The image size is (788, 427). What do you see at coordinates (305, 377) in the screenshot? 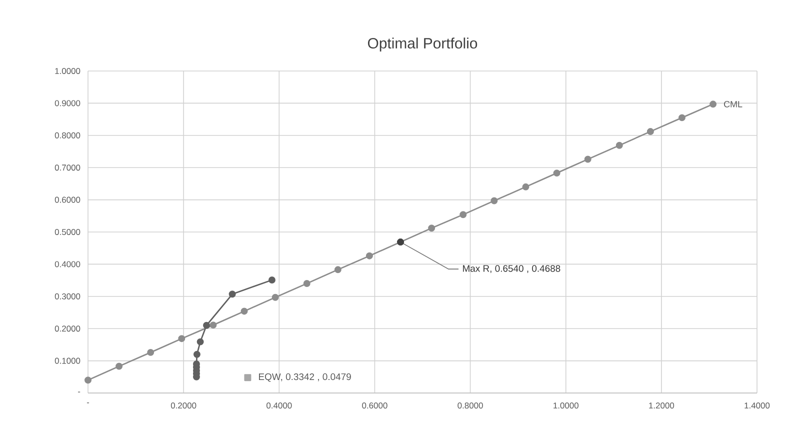
I see `annotation: EQW, 0.3342 , 0.0479` at bounding box center [305, 377].